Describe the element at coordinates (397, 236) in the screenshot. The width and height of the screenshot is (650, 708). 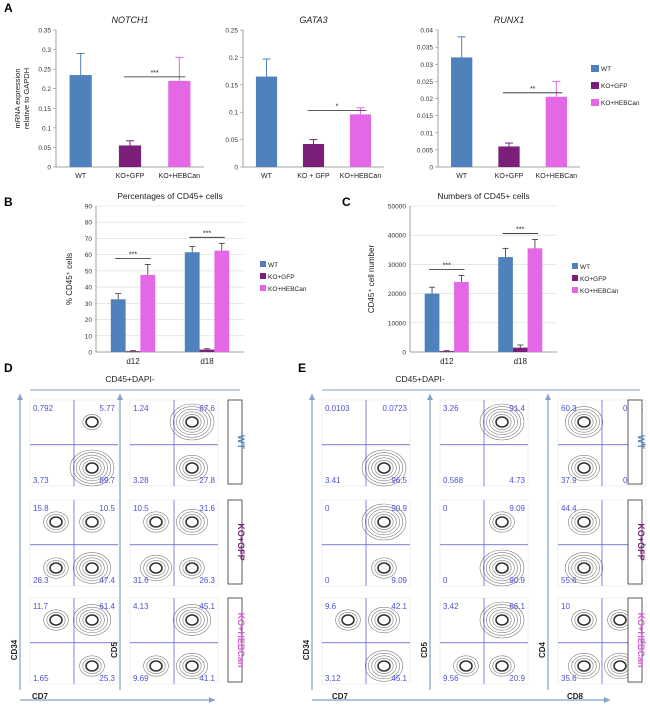
I see `y-tick-label: 40000` at that location.